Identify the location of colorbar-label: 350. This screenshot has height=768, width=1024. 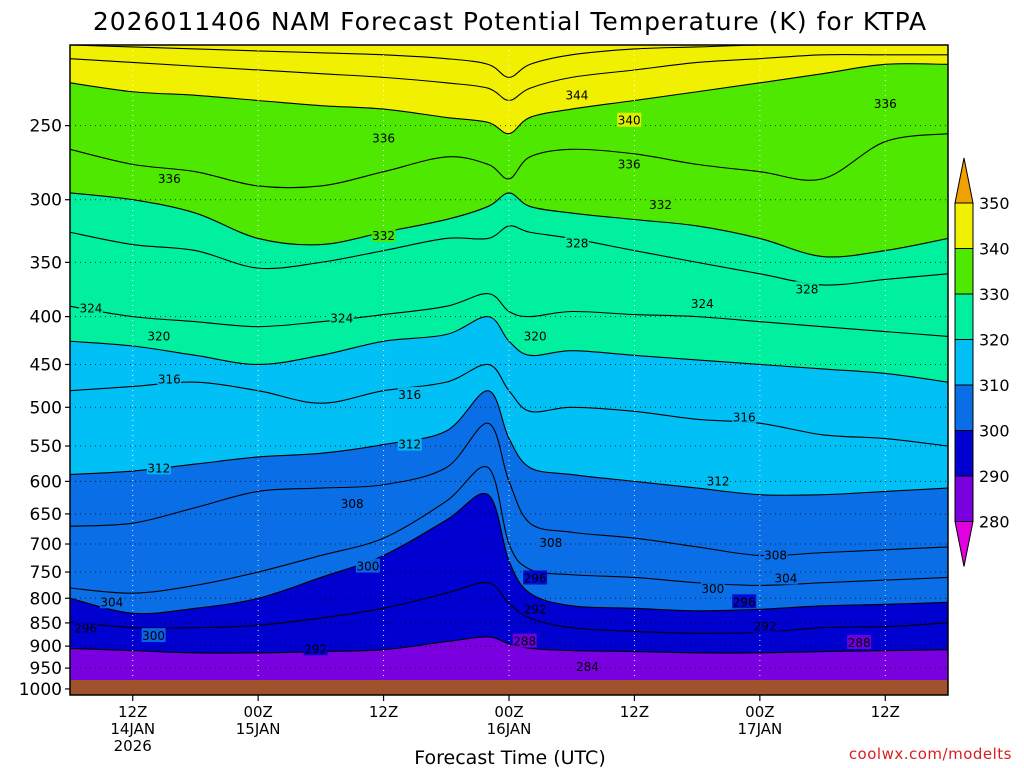
(994, 203).